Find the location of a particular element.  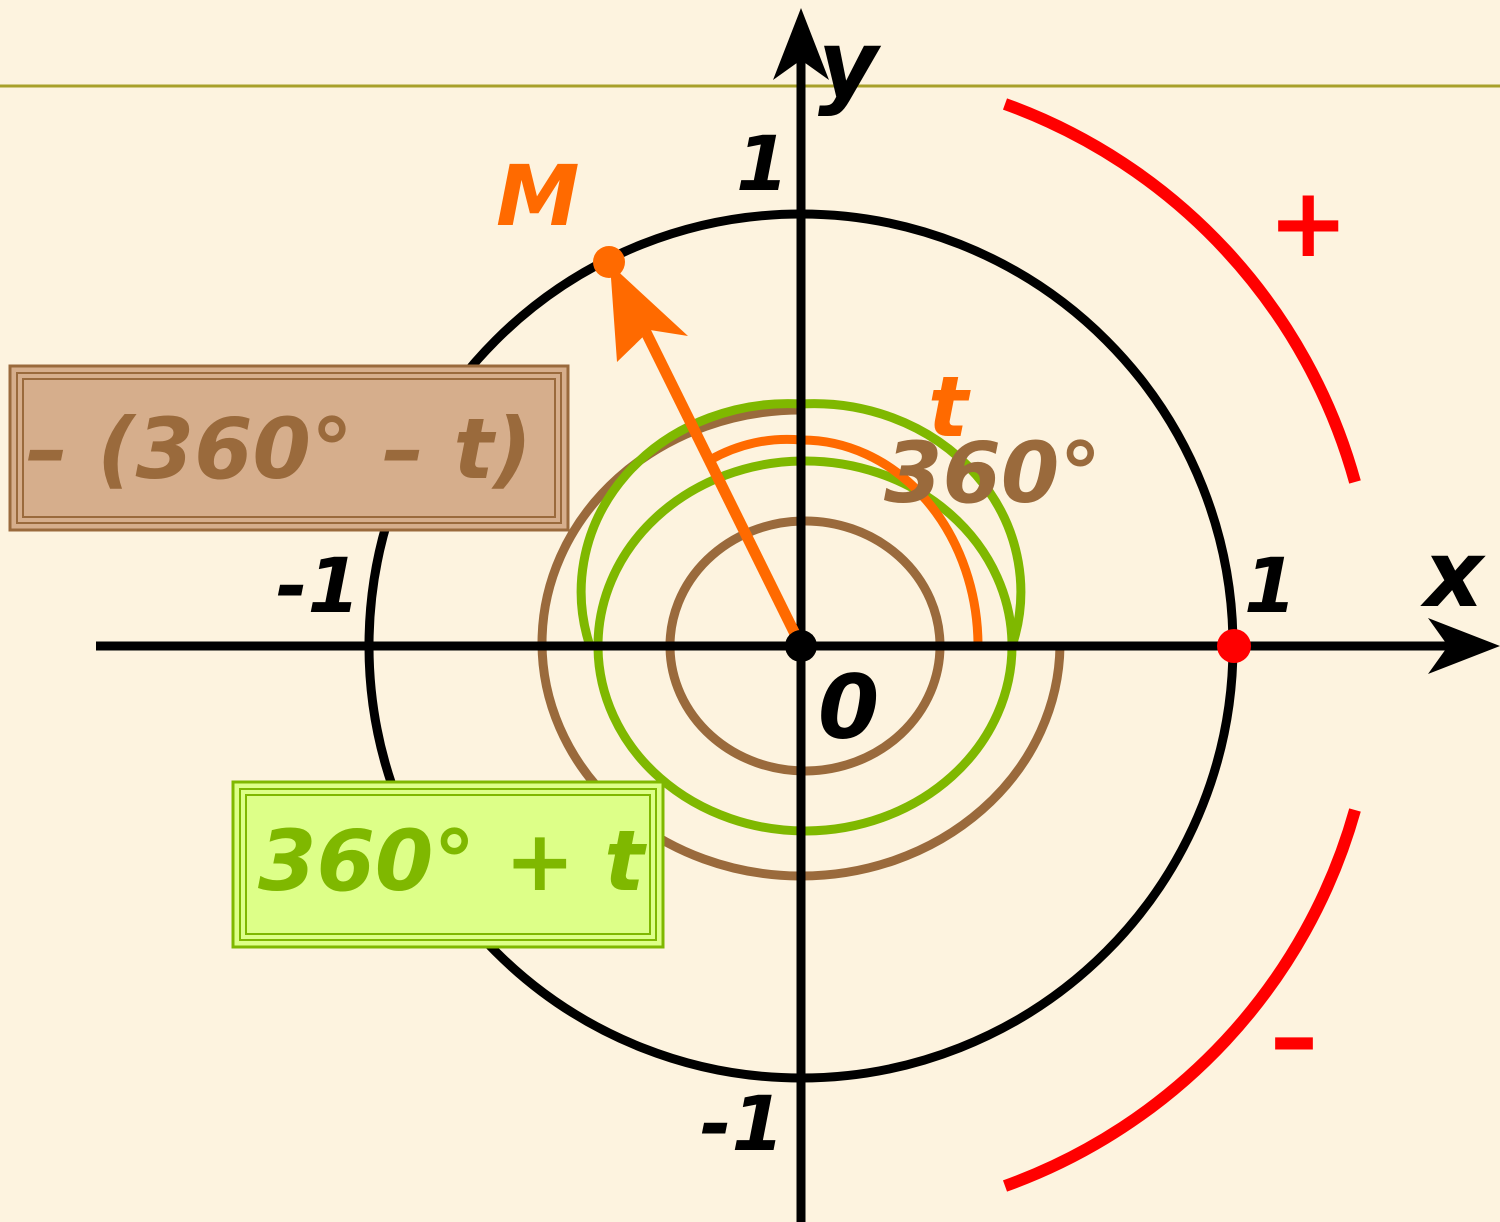

negative-angle-box is located at coordinates (289, 448).